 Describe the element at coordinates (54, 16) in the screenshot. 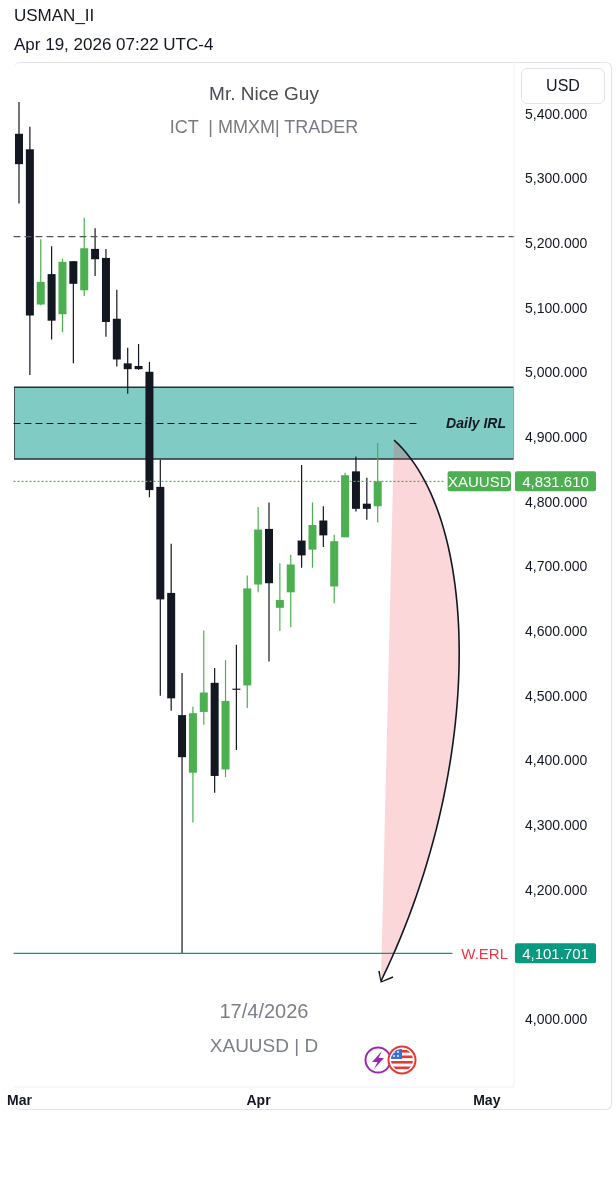

I see `text: USMAN_II` at that location.